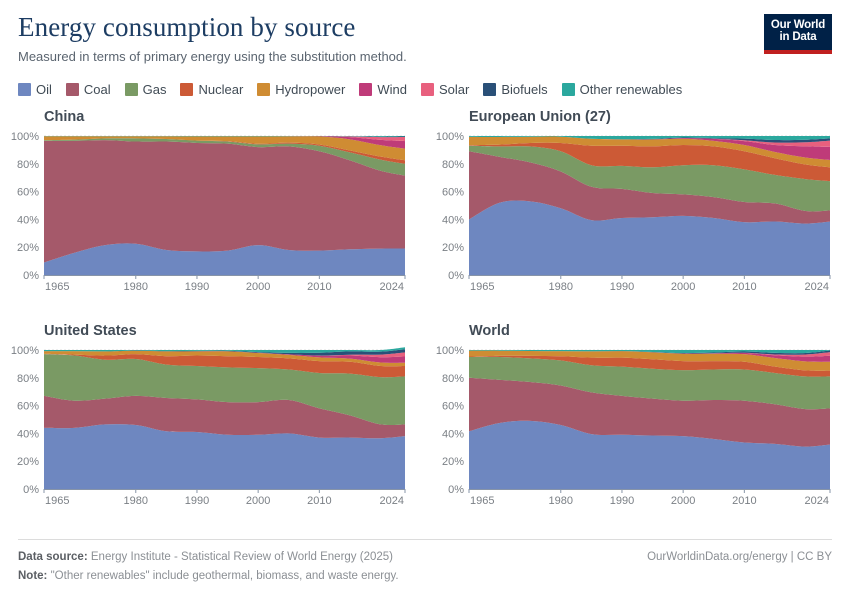  Describe the element at coordinates (540, 117) in the screenshot. I see `panel-title: European Union (27)` at that location.